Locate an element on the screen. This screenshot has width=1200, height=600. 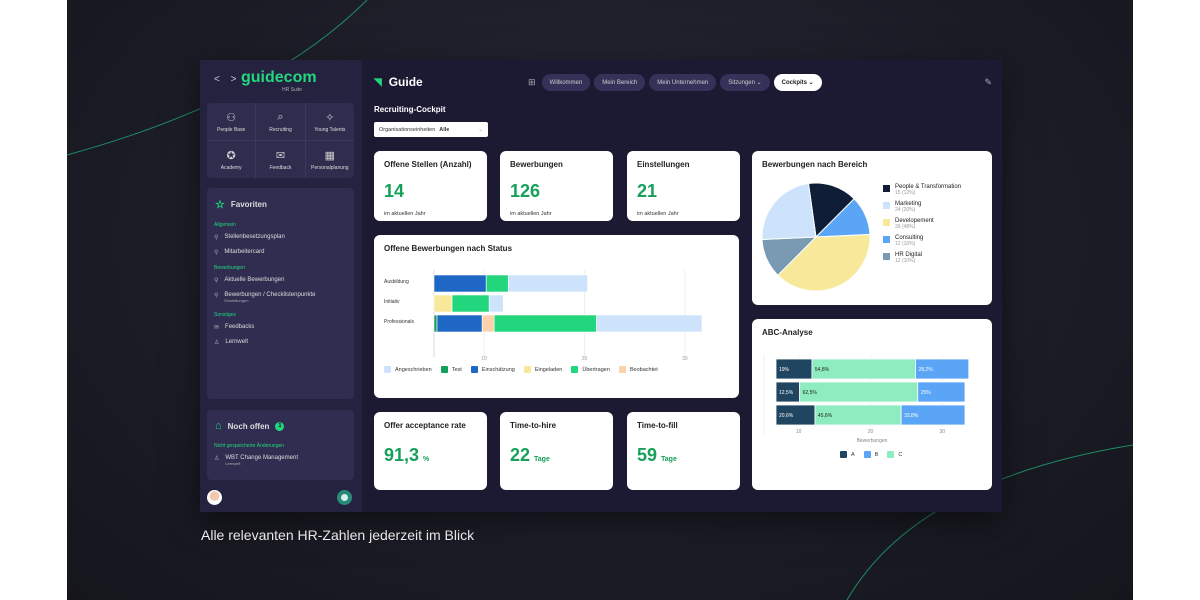
legend-value: 12 (10%) is located at coordinates (905, 261).